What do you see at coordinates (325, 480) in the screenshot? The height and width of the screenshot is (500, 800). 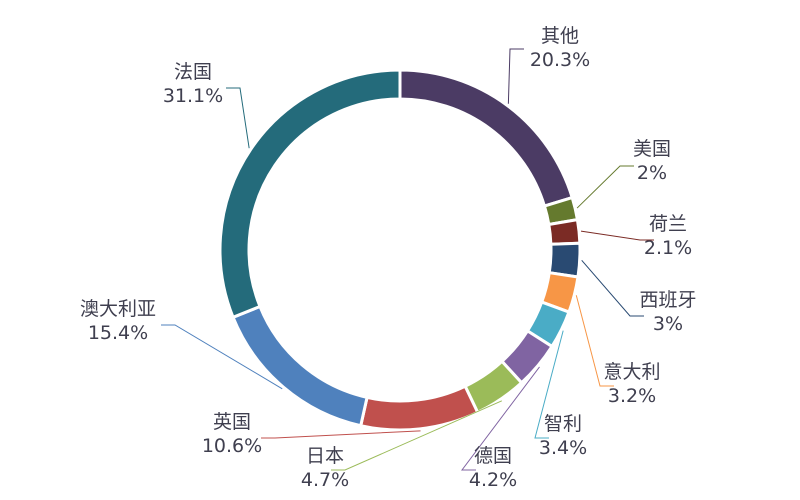 I see `slice-percent-label: 4.7%` at bounding box center [325, 480].